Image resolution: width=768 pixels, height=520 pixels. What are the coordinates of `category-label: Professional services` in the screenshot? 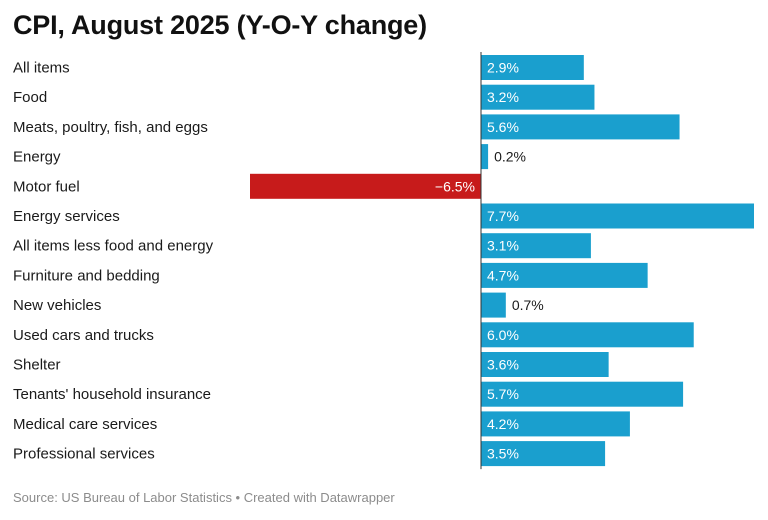 It's located at (84, 454).